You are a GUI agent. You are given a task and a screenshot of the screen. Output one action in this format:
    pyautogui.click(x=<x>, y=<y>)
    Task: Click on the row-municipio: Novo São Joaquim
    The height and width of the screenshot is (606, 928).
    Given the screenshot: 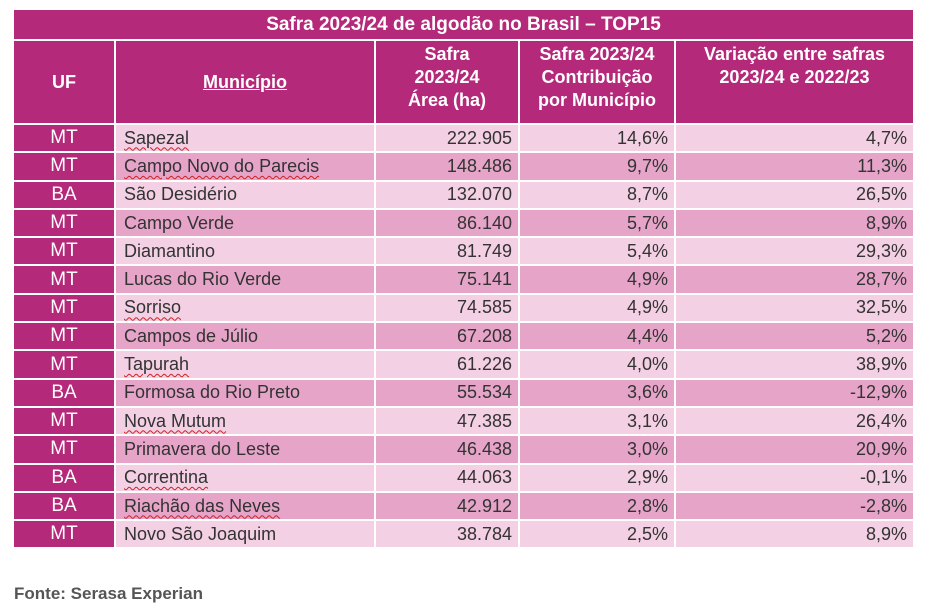 What is the action you would take?
    pyautogui.click(x=245, y=534)
    